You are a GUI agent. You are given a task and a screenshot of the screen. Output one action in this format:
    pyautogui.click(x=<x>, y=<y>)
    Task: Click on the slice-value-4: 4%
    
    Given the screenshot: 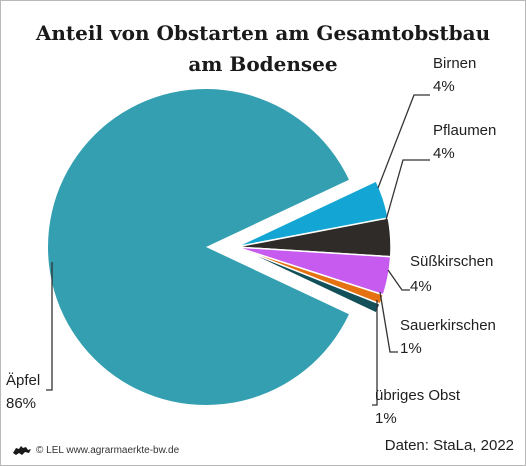 What is the action you would take?
    pyautogui.click(x=421, y=286)
    